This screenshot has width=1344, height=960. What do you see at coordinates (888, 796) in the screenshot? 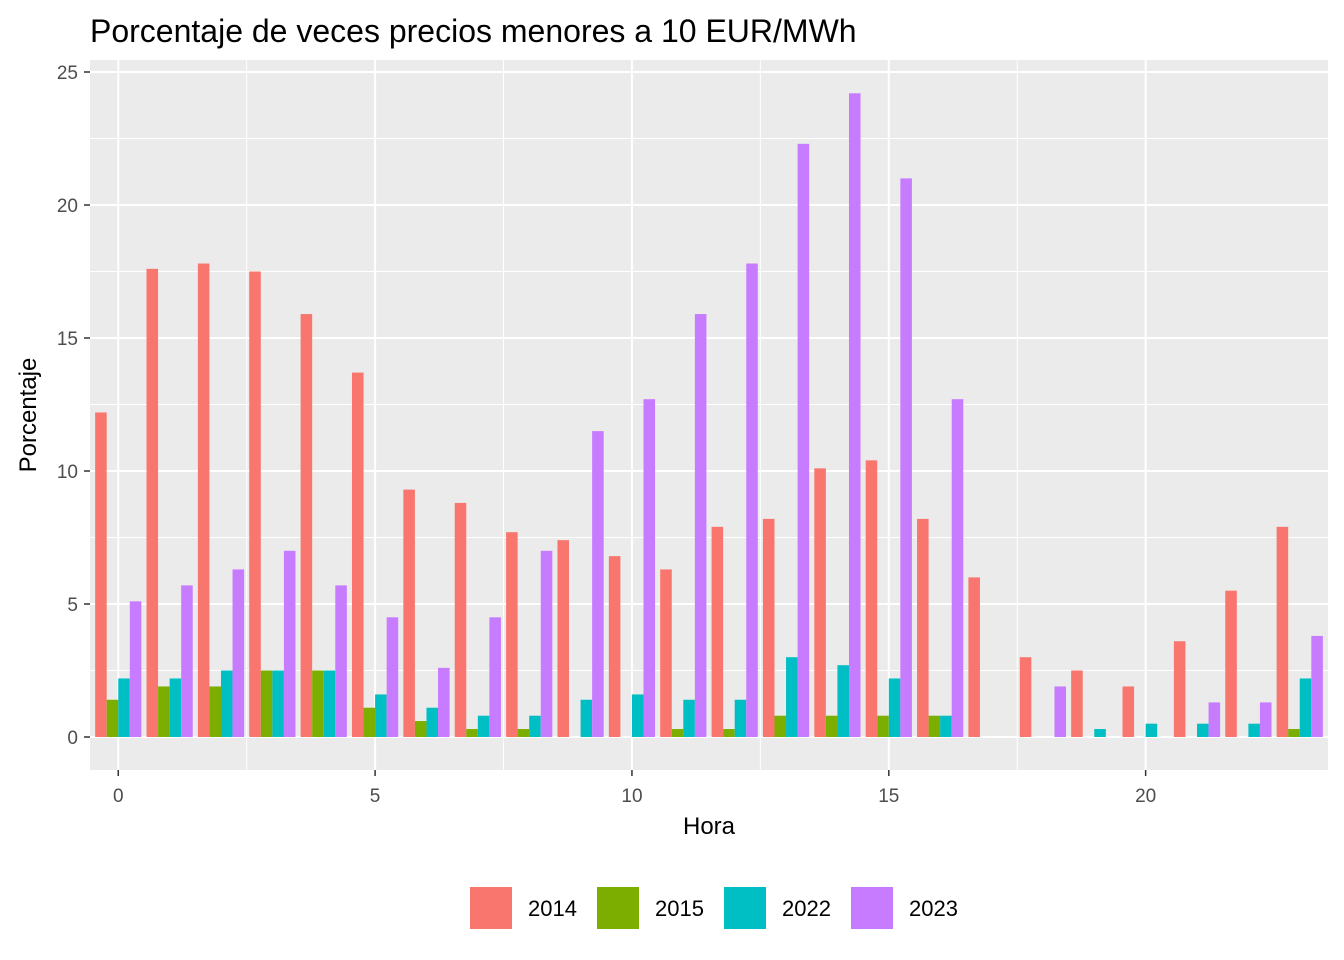
I see `x-tick-label: 15` at bounding box center [888, 796].